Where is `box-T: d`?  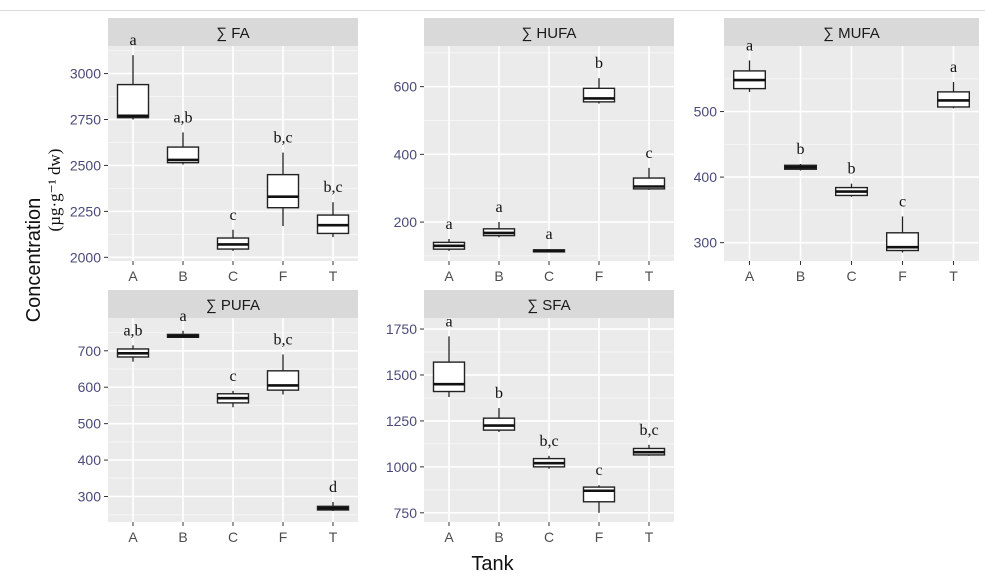 box-T: d is located at coordinates (333, 495).